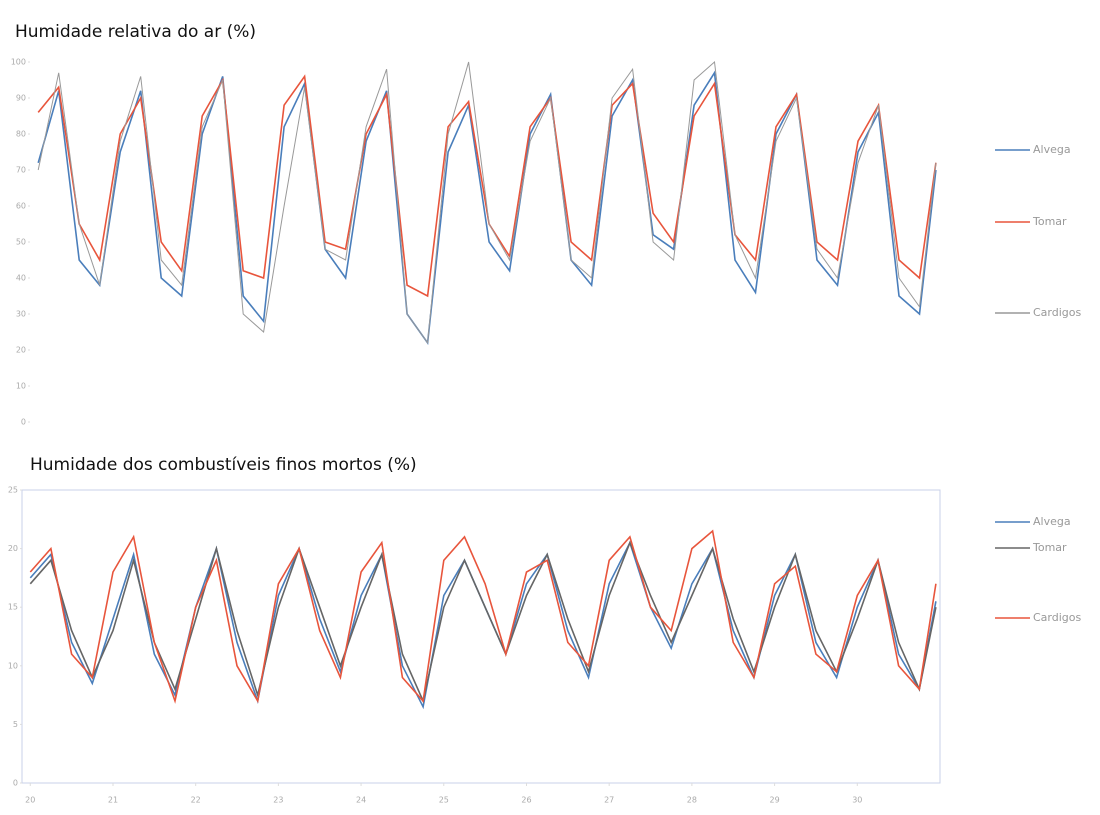 Image resolution: width=1100 pixels, height=815 pixels. Describe the element at coordinates (21, 278) in the screenshot. I see `y-tick-label: 40` at that location.